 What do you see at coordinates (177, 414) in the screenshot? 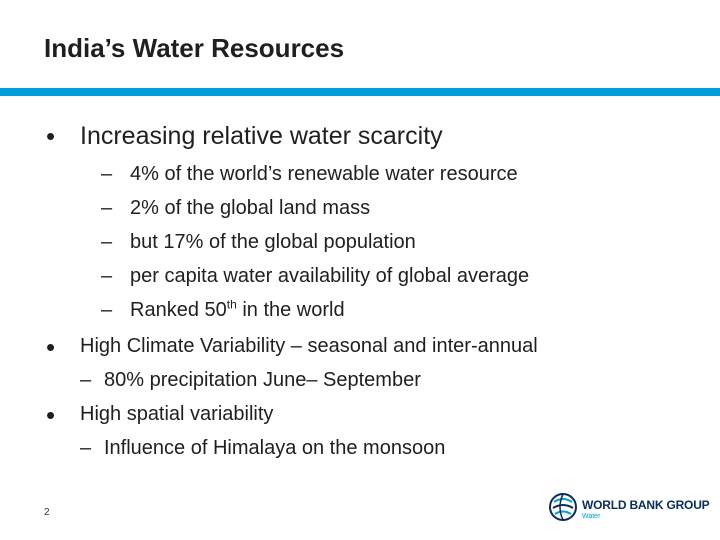
I see `bullet-text: High spatial variability` at bounding box center [177, 414].